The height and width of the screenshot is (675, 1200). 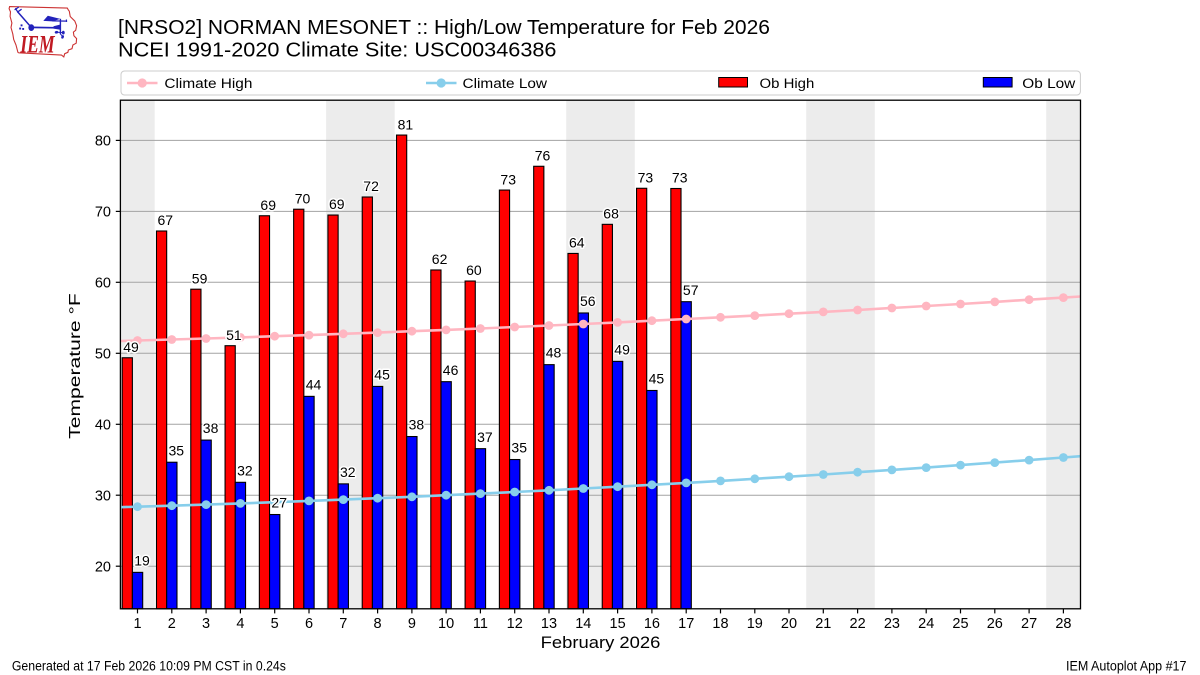 What do you see at coordinates (787, 83) in the screenshot?
I see `svg-text: Ob High` at bounding box center [787, 83].